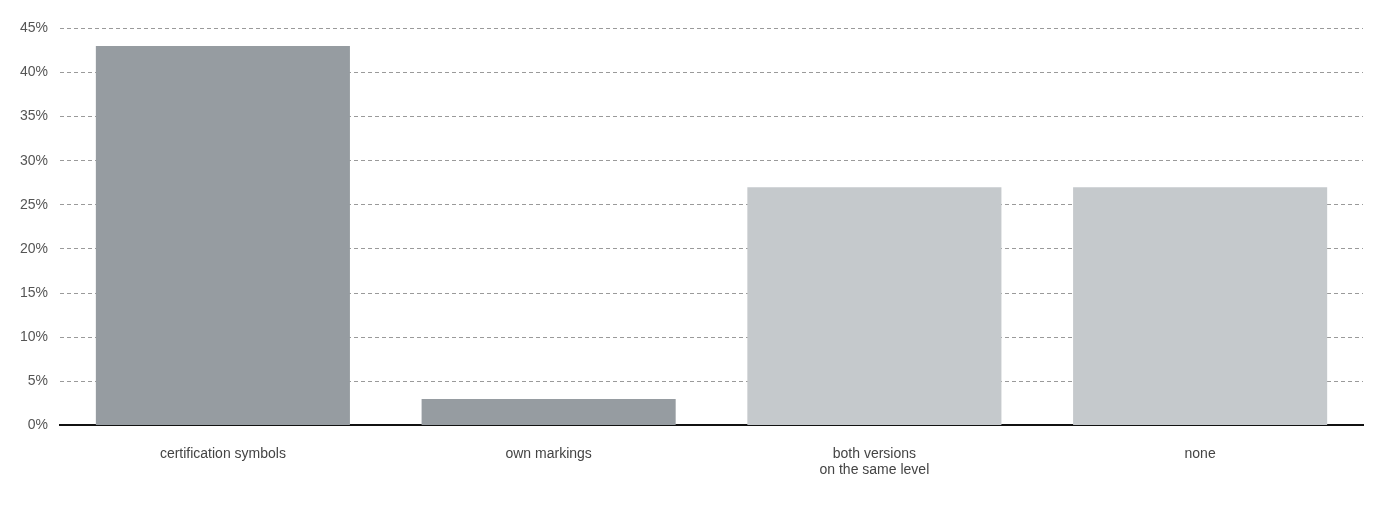 The width and height of the screenshot is (1375, 507). I want to click on y-tick-label: 20%, so click(34, 247).